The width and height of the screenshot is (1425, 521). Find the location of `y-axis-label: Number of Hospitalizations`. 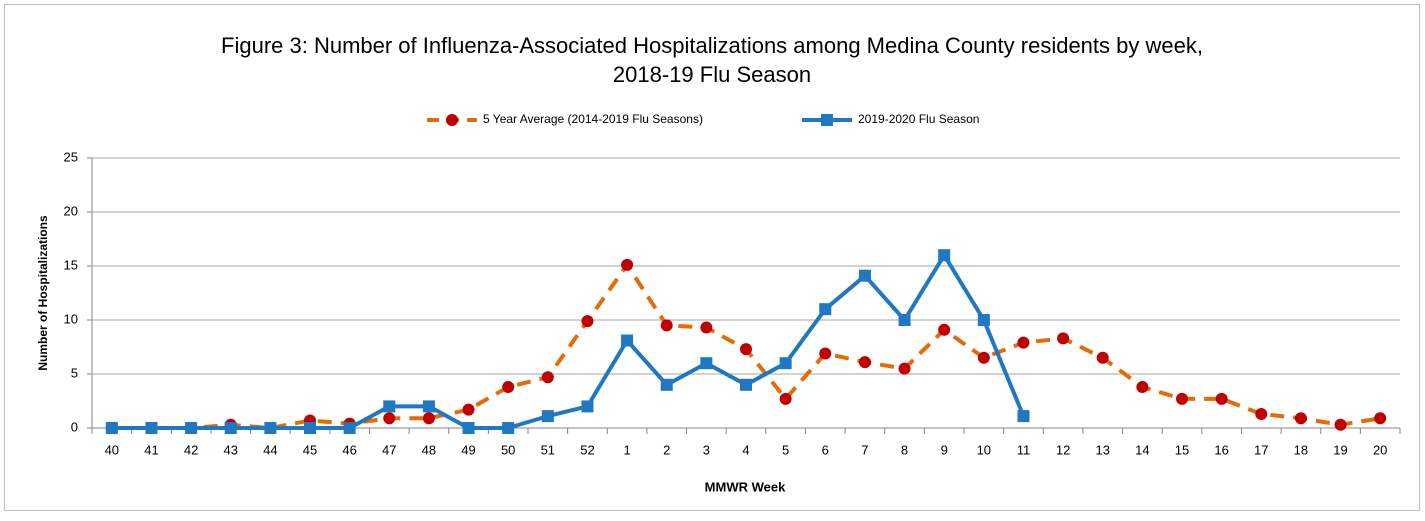

y-axis-label: Number of Hospitalizations is located at coordinates (43, 293).